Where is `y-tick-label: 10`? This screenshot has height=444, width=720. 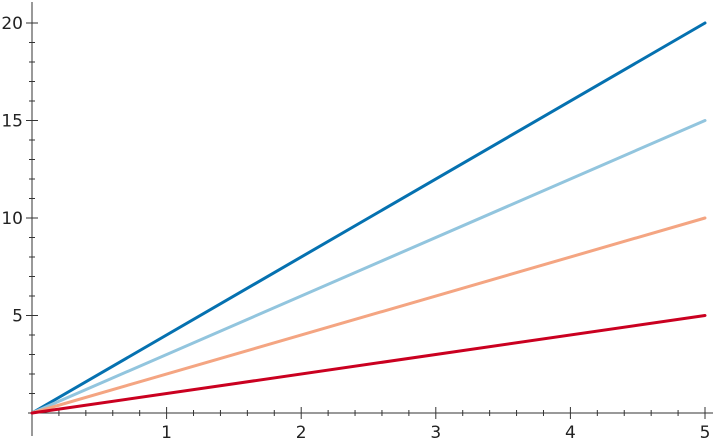 y-tick-label: 10 is located at coordinates (12, 219).